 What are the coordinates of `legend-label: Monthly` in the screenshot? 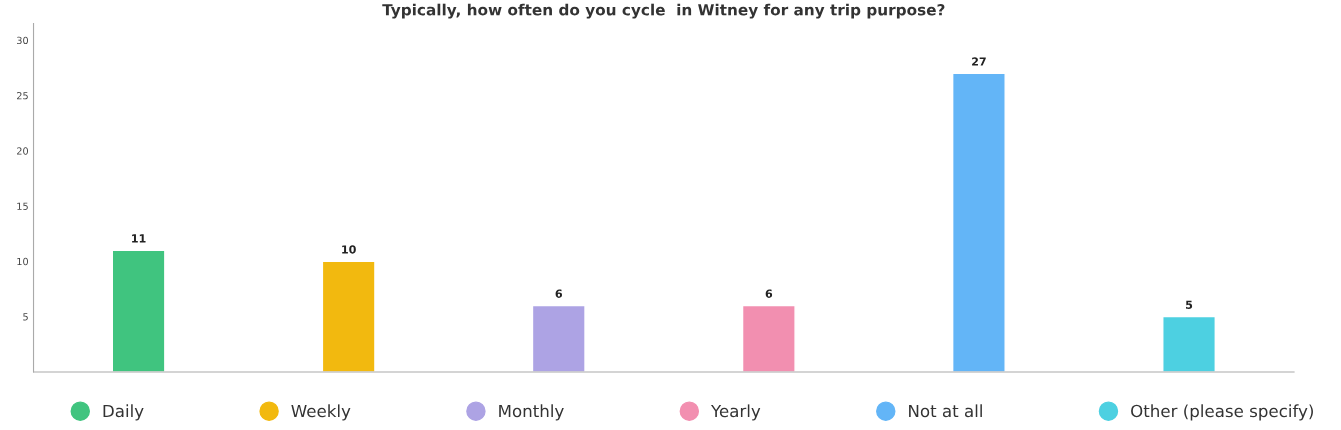 It's located at (531, 412).